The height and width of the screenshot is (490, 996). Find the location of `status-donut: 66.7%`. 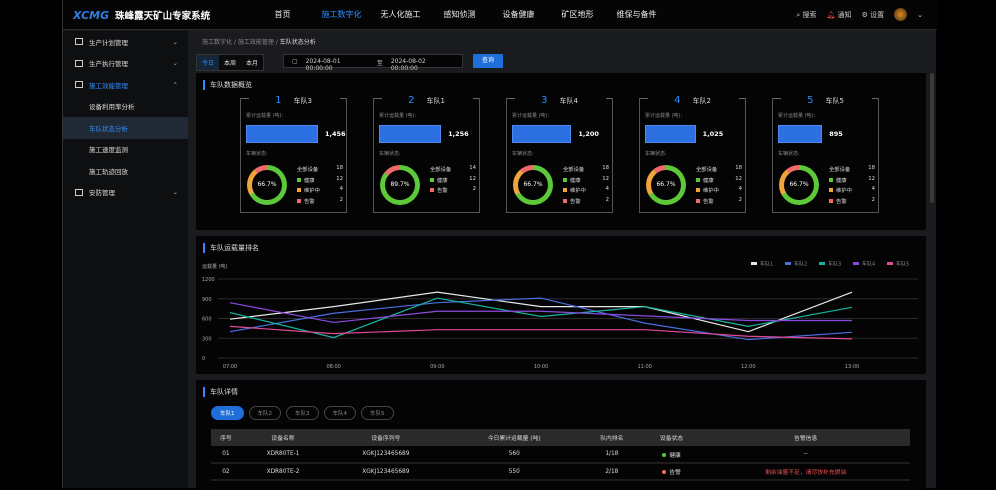

status-donut: 66.7% is located at coordinates (799, 185).